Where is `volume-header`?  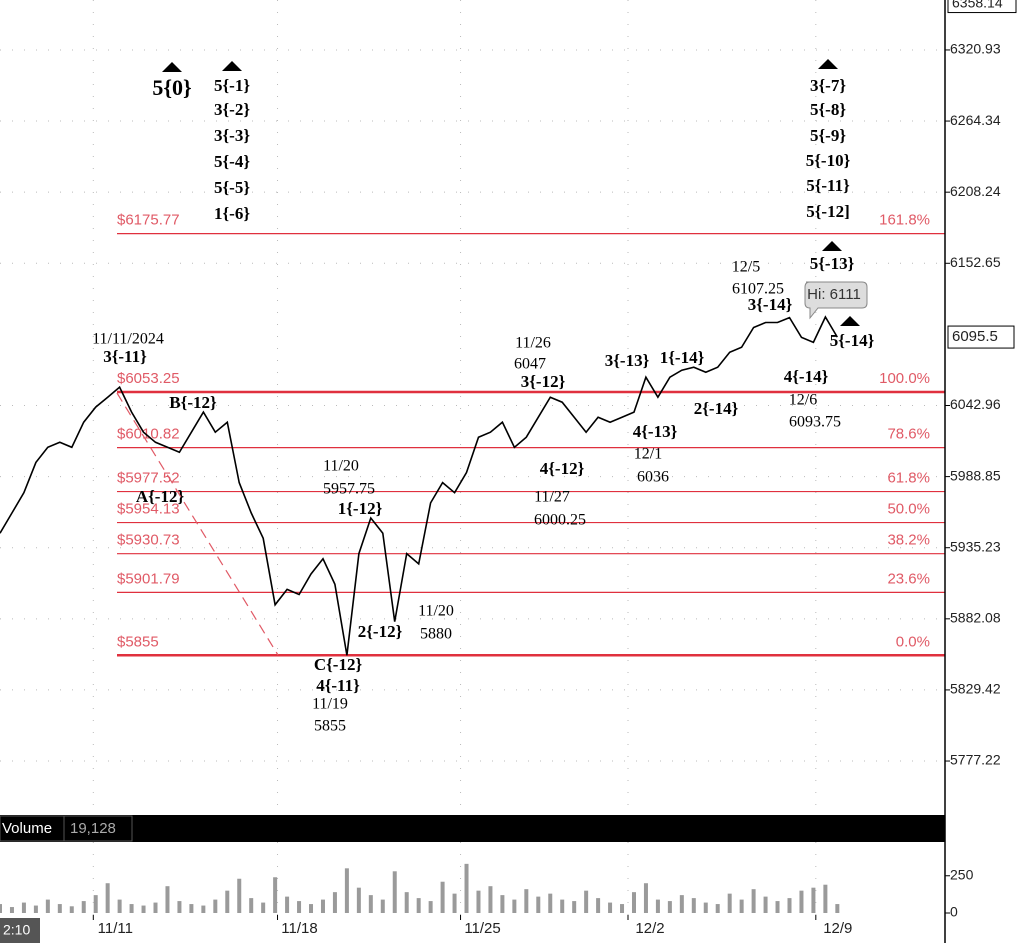 volume-header is located at coordinates (472, 828).